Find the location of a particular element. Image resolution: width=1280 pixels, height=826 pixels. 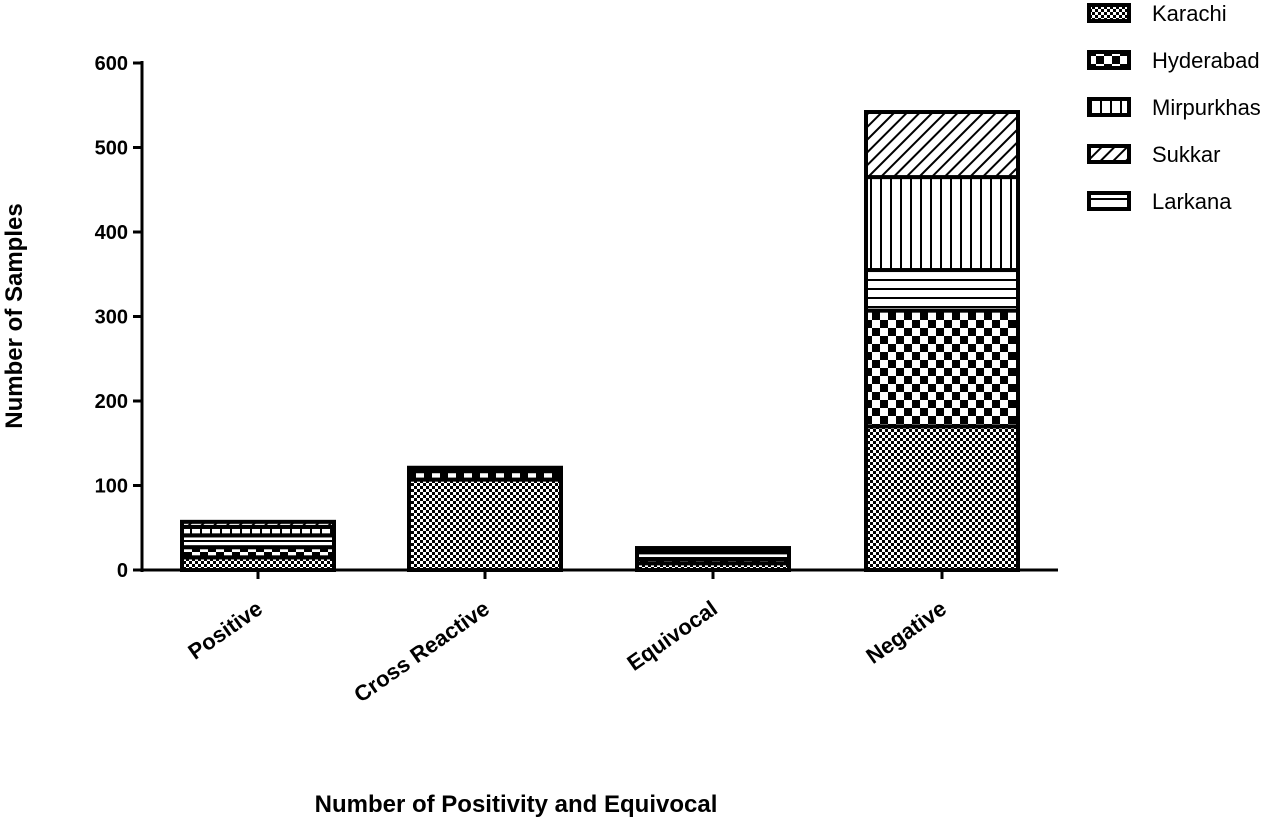

y-axis-title: Number of Samples is located at coordinates (14, 315).